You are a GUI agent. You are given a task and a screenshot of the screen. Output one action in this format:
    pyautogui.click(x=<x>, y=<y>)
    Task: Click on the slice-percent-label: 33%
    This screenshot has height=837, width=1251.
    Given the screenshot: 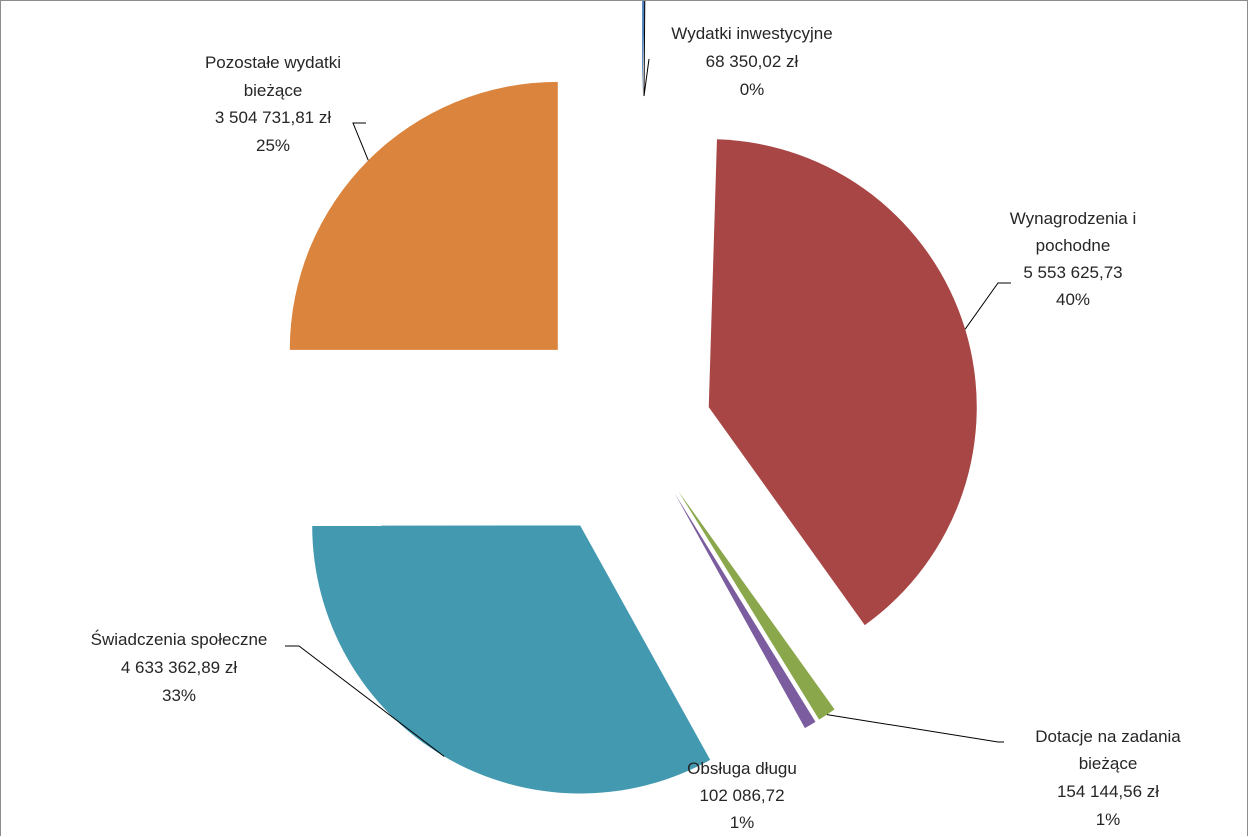 What is the action you would take?
    pyautogui.click(x=179, y=695)
    